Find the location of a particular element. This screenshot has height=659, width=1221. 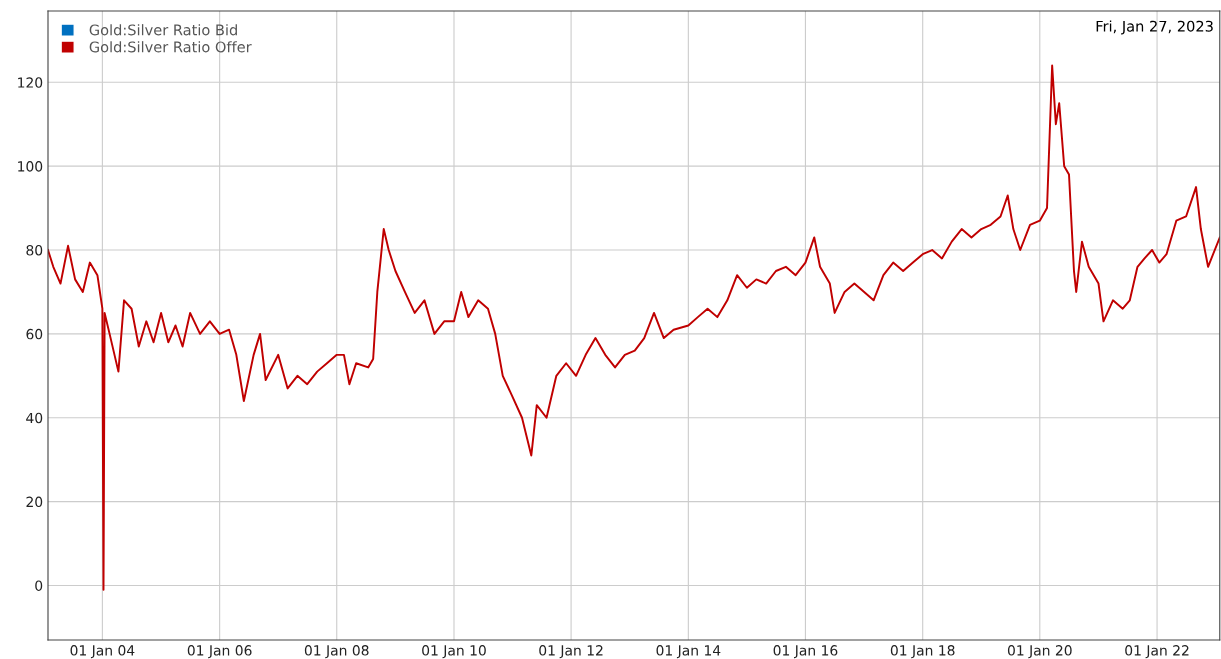

y-tick-label: 40 is located at coordinates (34, 418).